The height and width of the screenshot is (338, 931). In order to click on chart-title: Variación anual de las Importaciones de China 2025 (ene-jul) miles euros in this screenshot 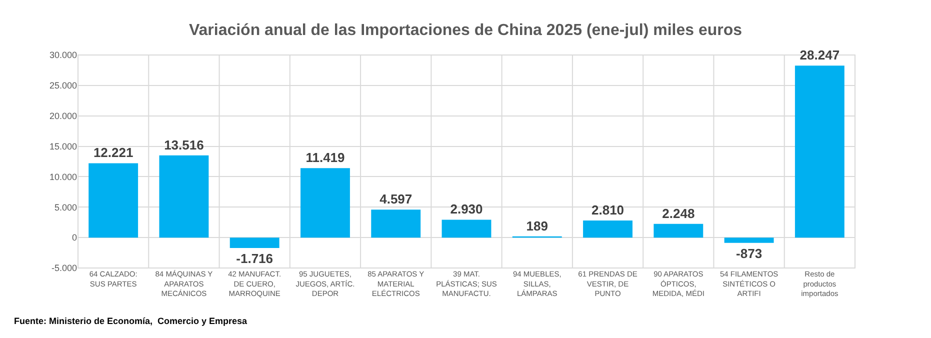, I will do `click(465, 30)`.